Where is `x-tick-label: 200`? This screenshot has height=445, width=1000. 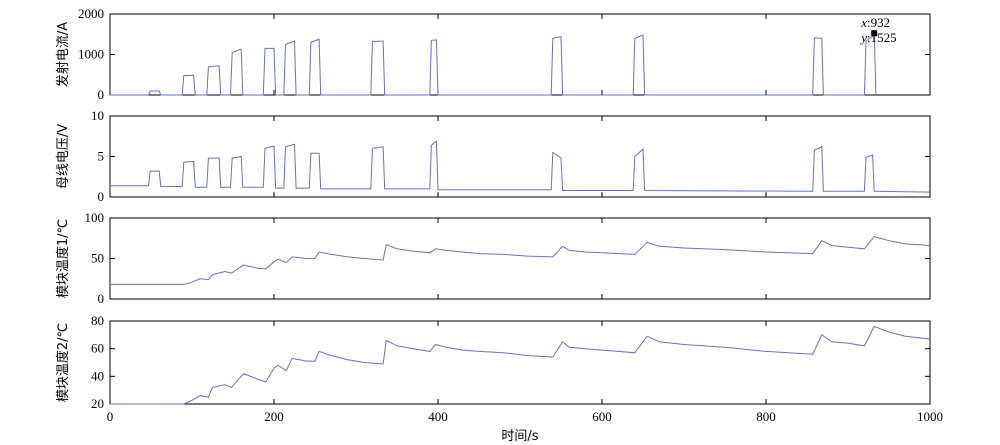
x-tick-label: 200 is located at coordinates (274, 416).